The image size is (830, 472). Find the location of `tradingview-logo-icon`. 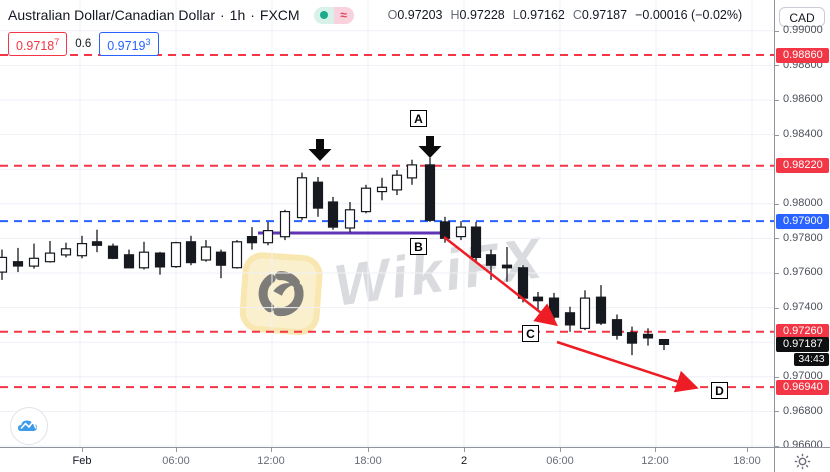

tradingview-logo-icon is located at coordinates (29, 426).